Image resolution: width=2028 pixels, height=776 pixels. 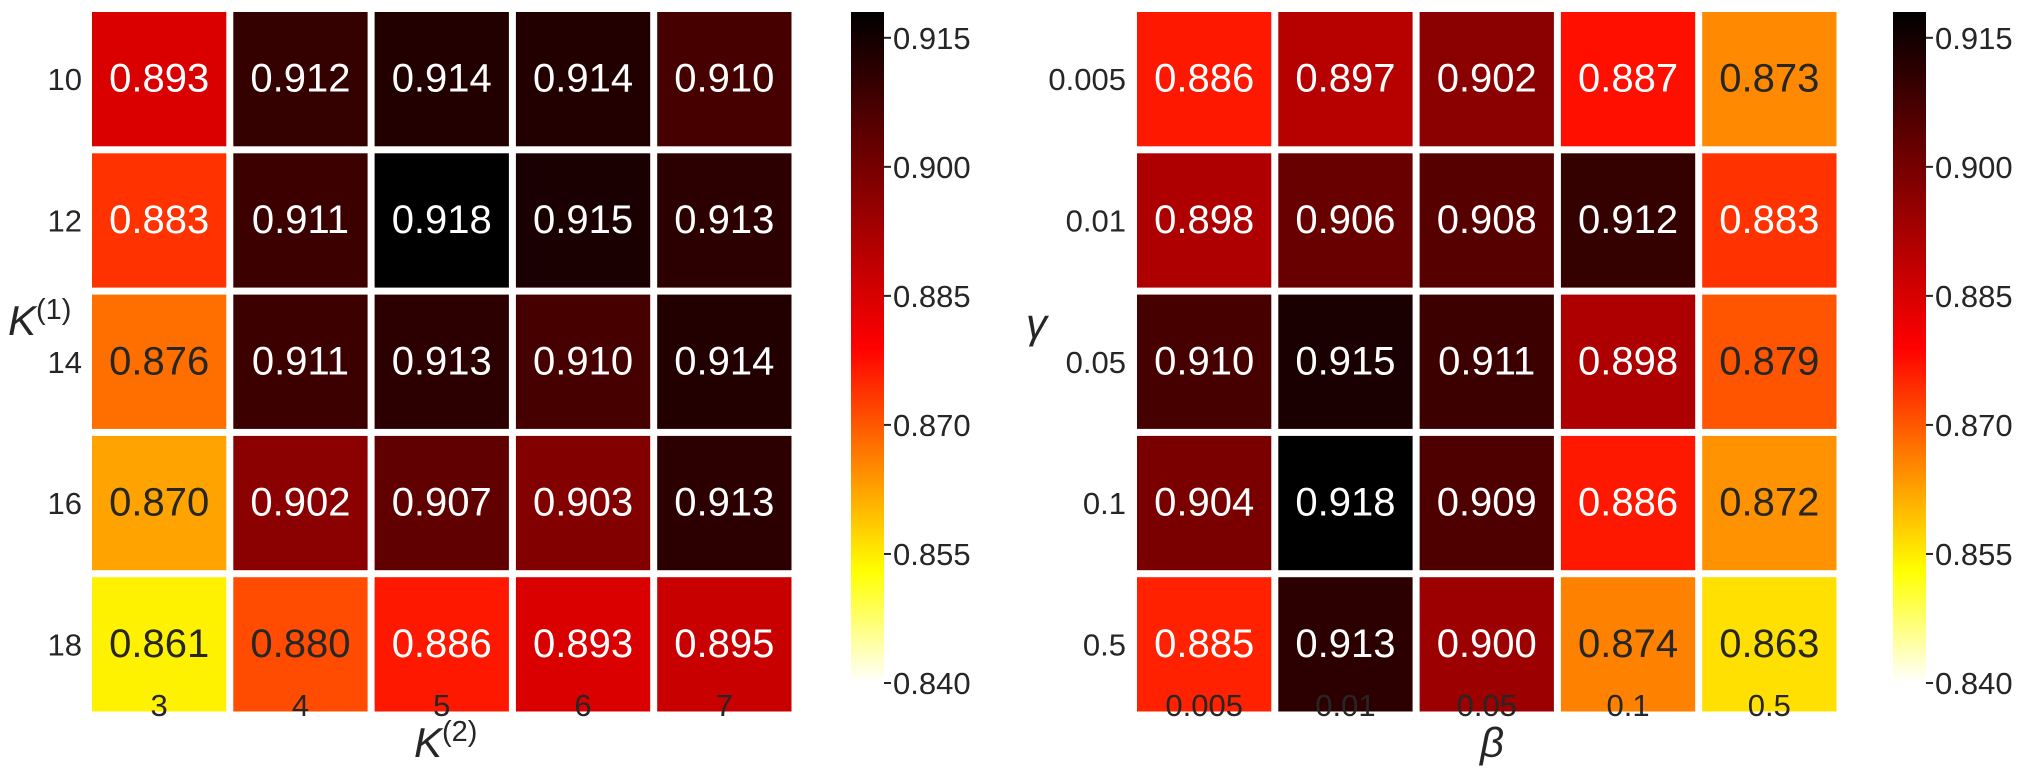 What do you see at coordinates (582, 705) in the screenshot?
I see `x-tick-label: 6` at bounding box center [582, 705].